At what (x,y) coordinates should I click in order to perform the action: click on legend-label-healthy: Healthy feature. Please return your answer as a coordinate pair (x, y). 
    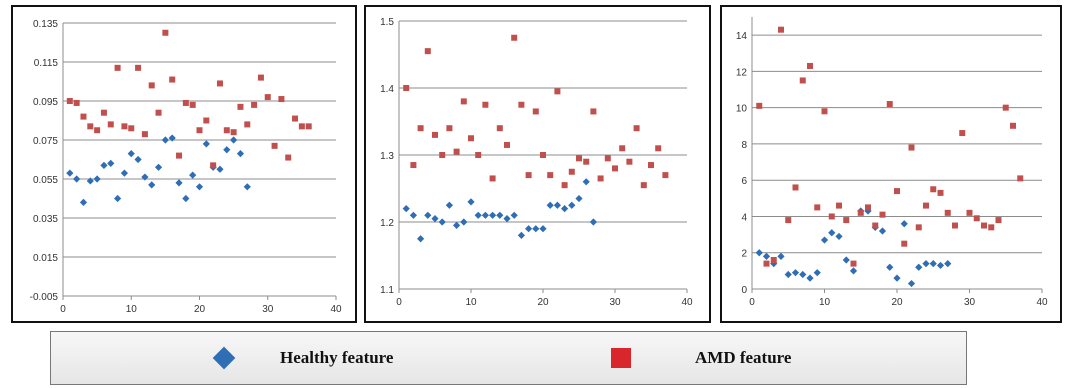
    Looking at the image, I should click on (337, 357).